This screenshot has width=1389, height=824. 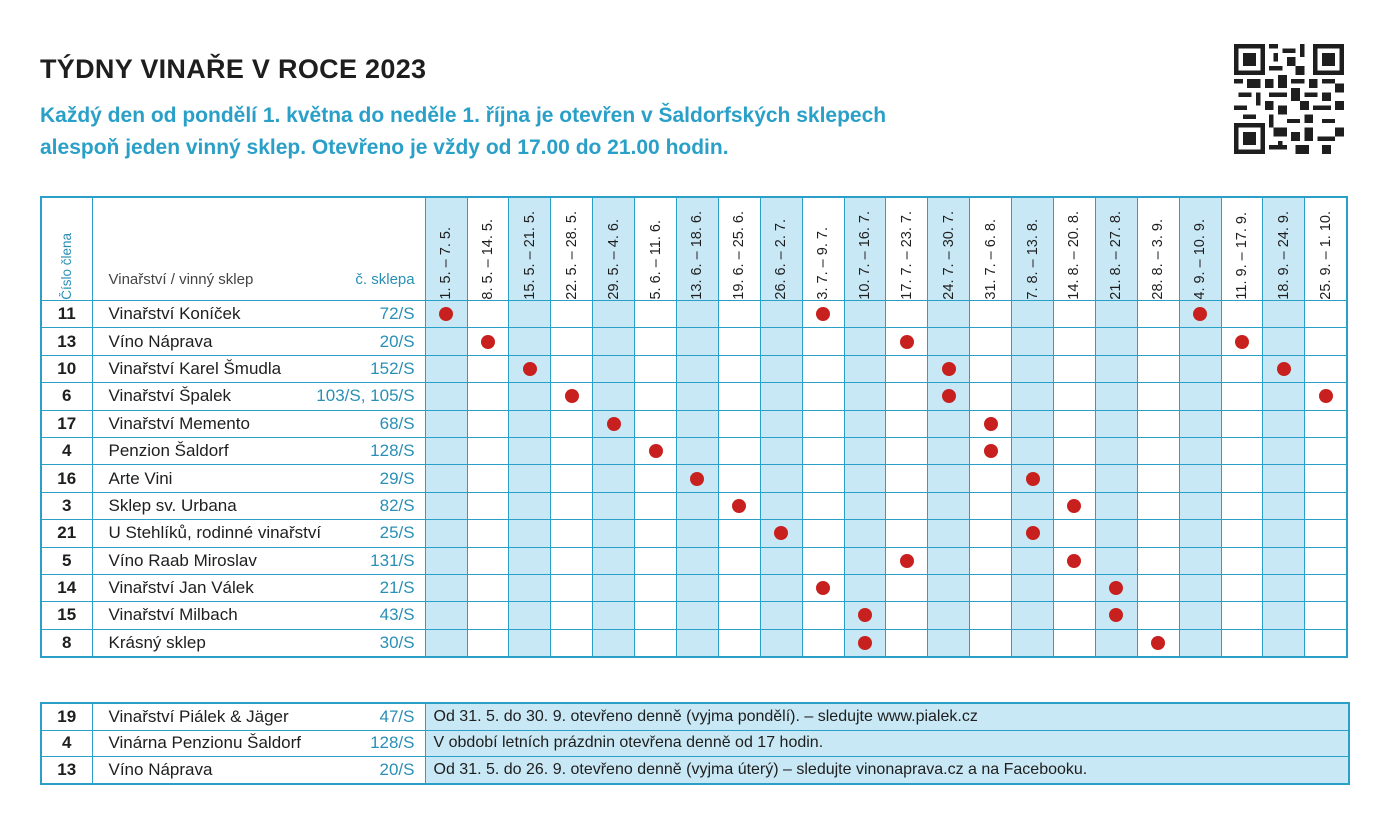 What do you see at coordinates (781, 259) in the screenshot?
I see `week-label: 26. 6. – 2. 7.` at bounding box center [781, 259].